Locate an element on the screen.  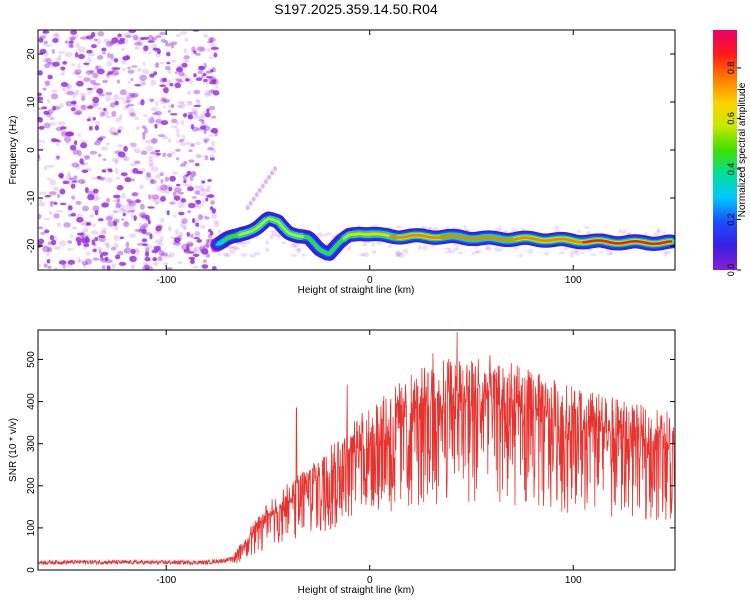
colorbar-tick-label: 0.4 is located at coordinates (731, 169).